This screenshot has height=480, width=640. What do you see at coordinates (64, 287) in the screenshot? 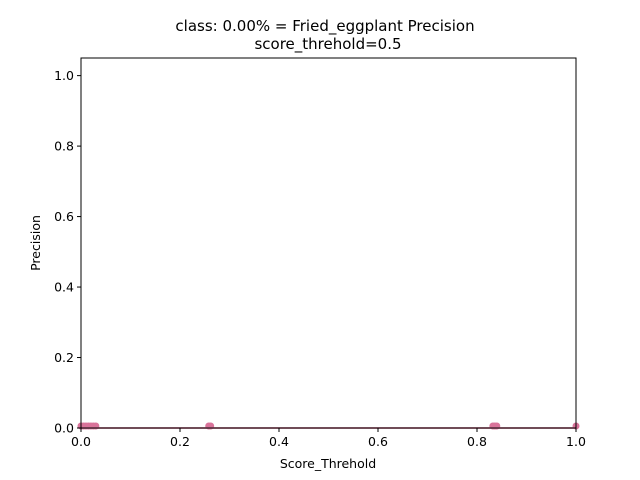
I see `y-tick-label: 0.4` at bounding box center [64, 287].